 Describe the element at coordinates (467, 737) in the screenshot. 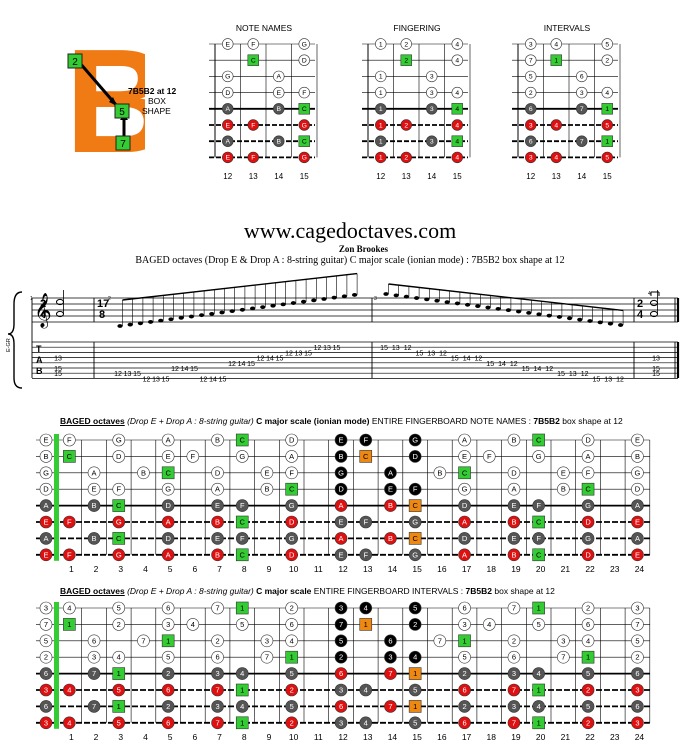

I see `fret-number: 17` at that location.